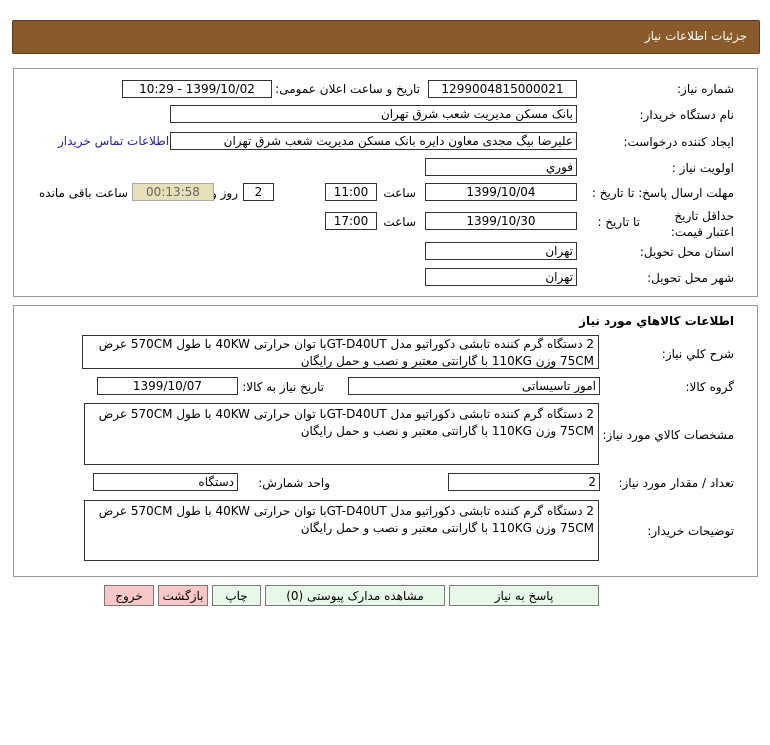 The image size is (770, 745). Describe the element at coordinates (474, 386) in the screenshot. I see `group-field: امور تاسیساتی` at that location.